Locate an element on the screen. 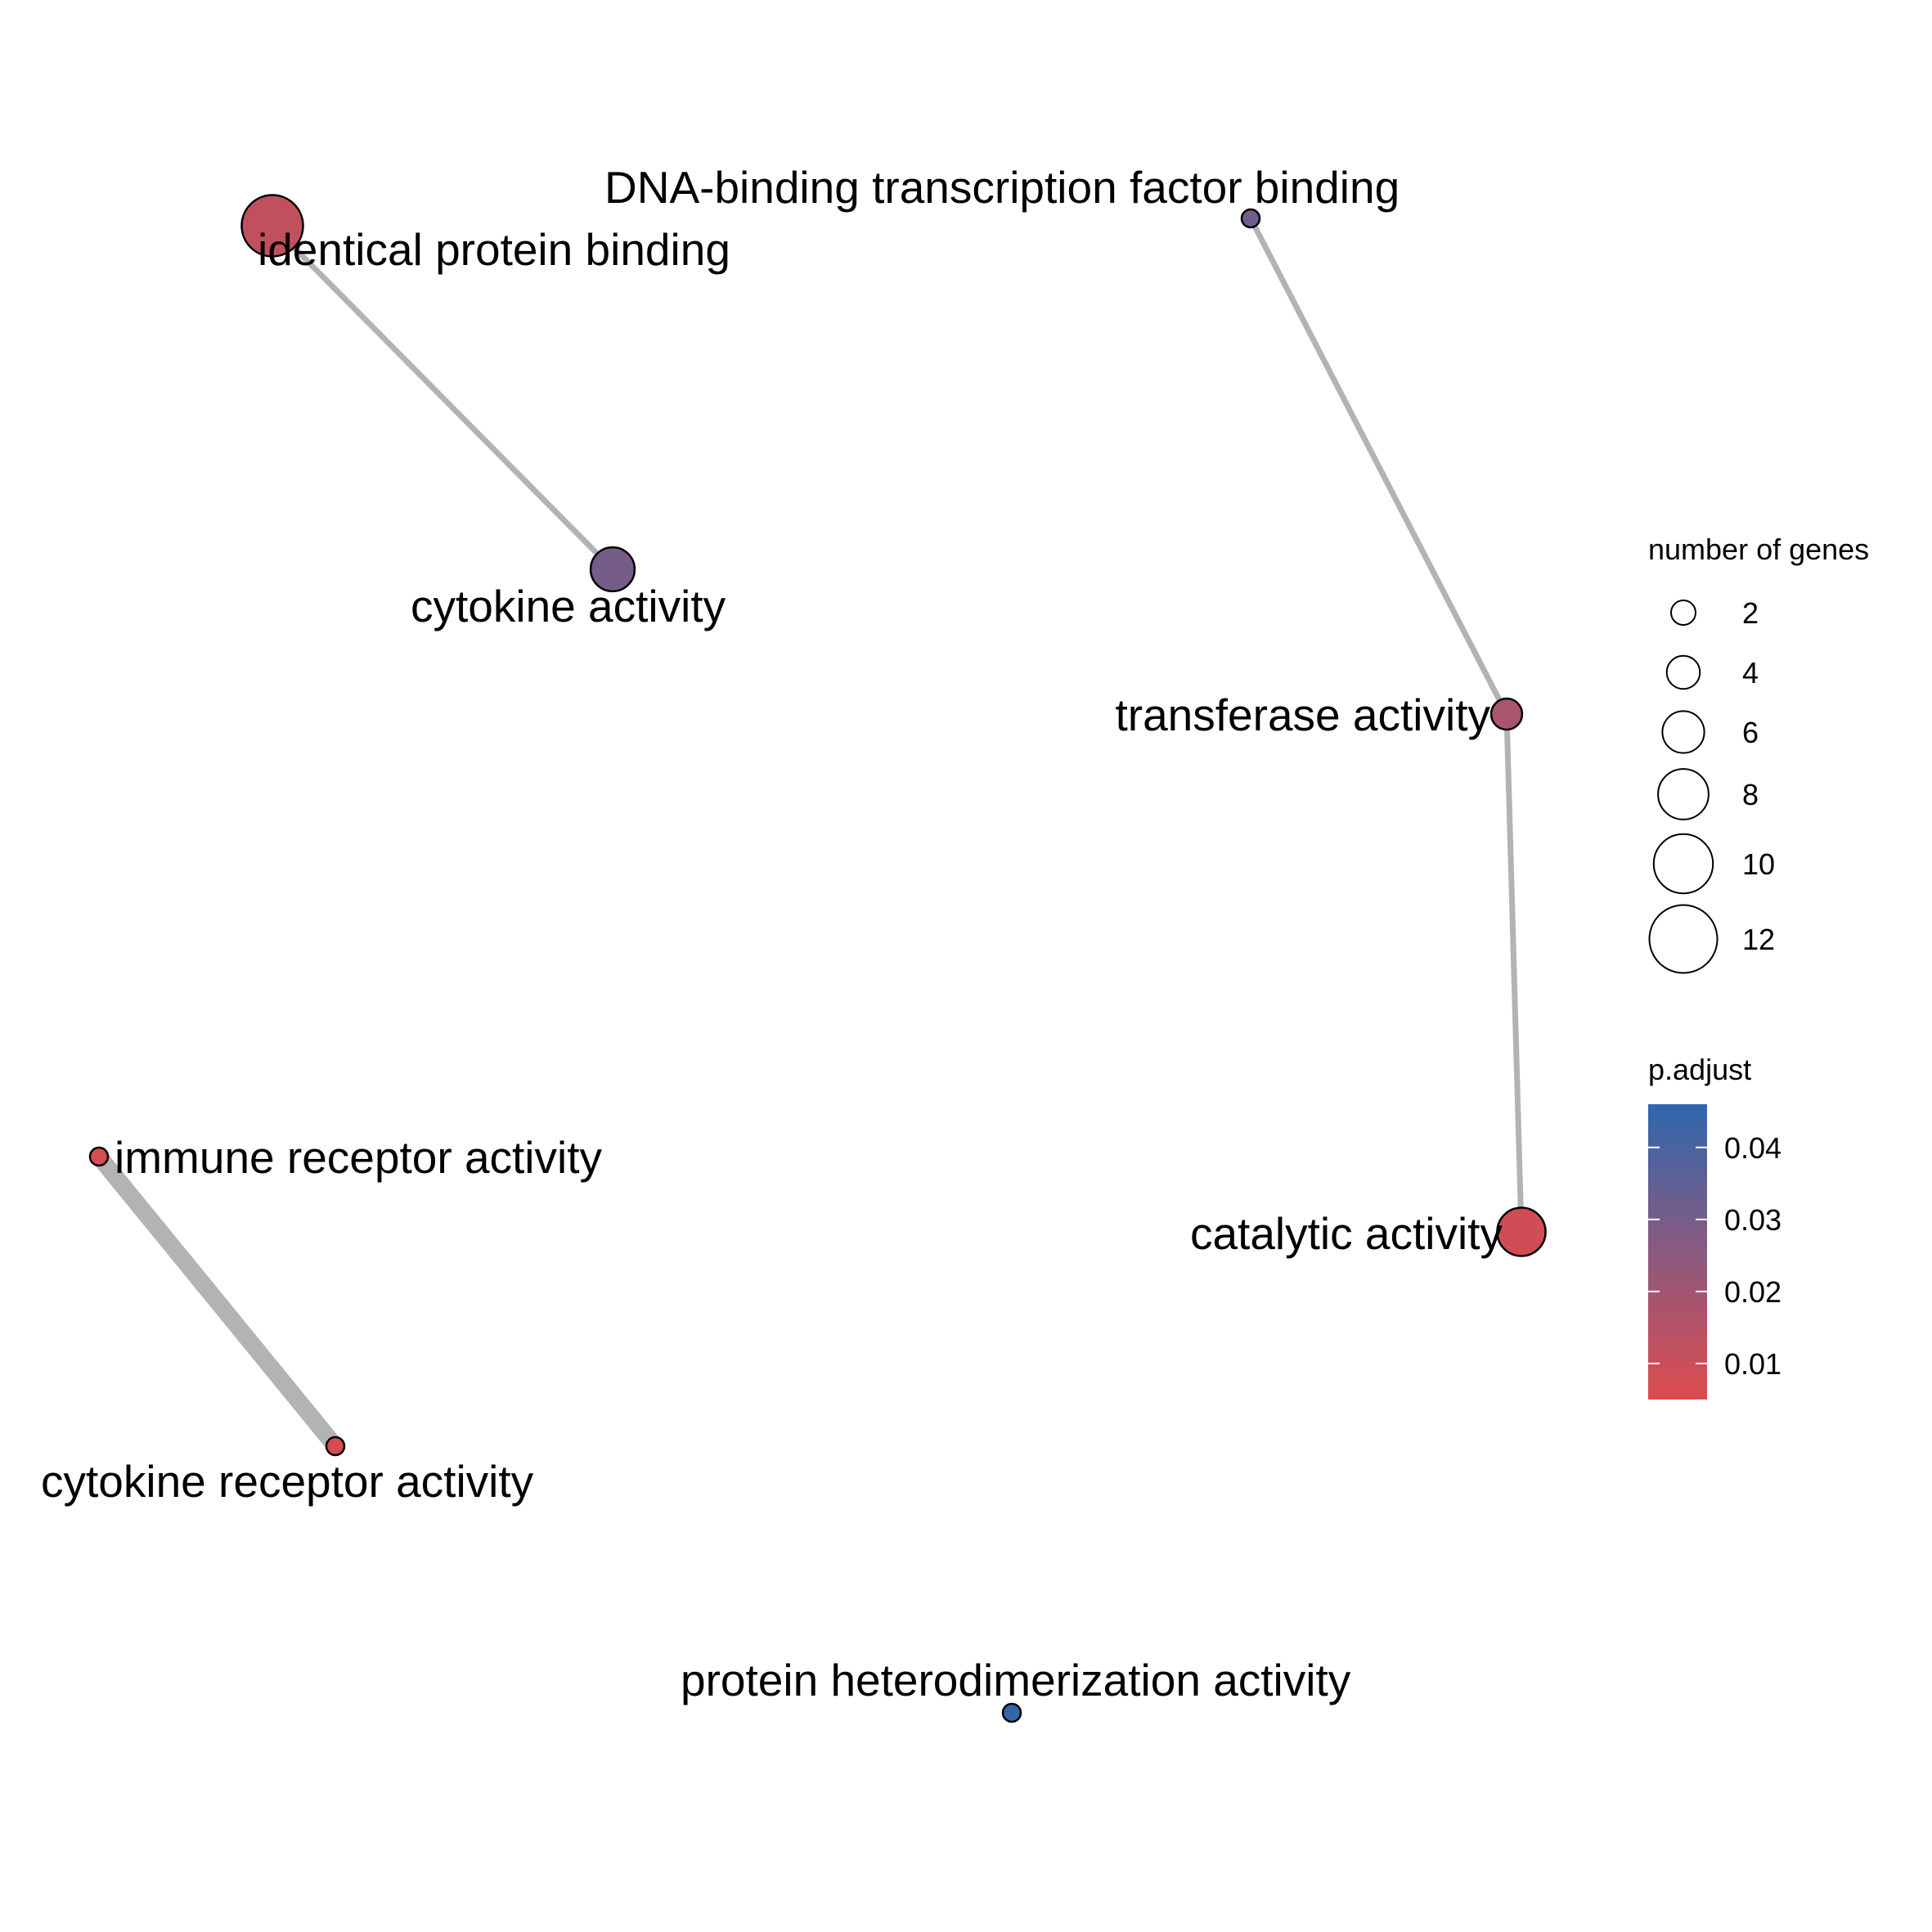  node-identical-protein-binding is located at coordinates (272, 226).